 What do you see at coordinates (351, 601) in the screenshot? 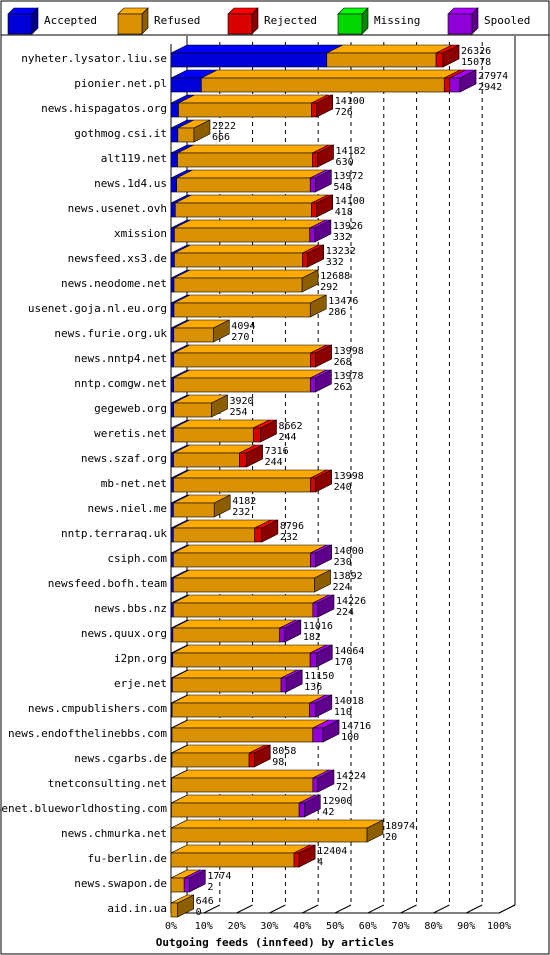
I see `data-label-total: 14226` at bounding box center [351, 601].